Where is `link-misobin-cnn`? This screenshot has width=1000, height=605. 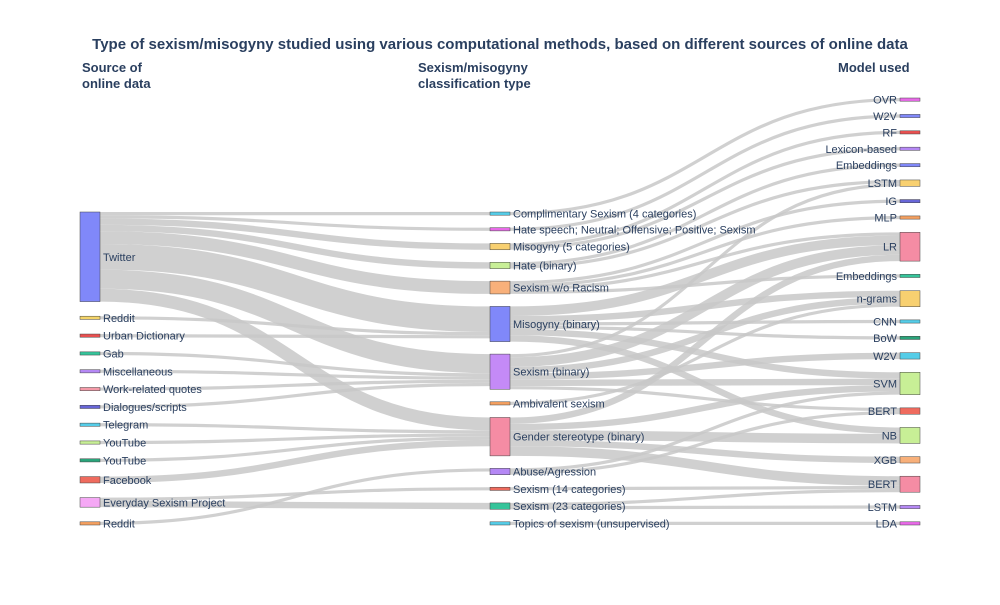 link-misobin-cnn is located at coordinates (705, 322).